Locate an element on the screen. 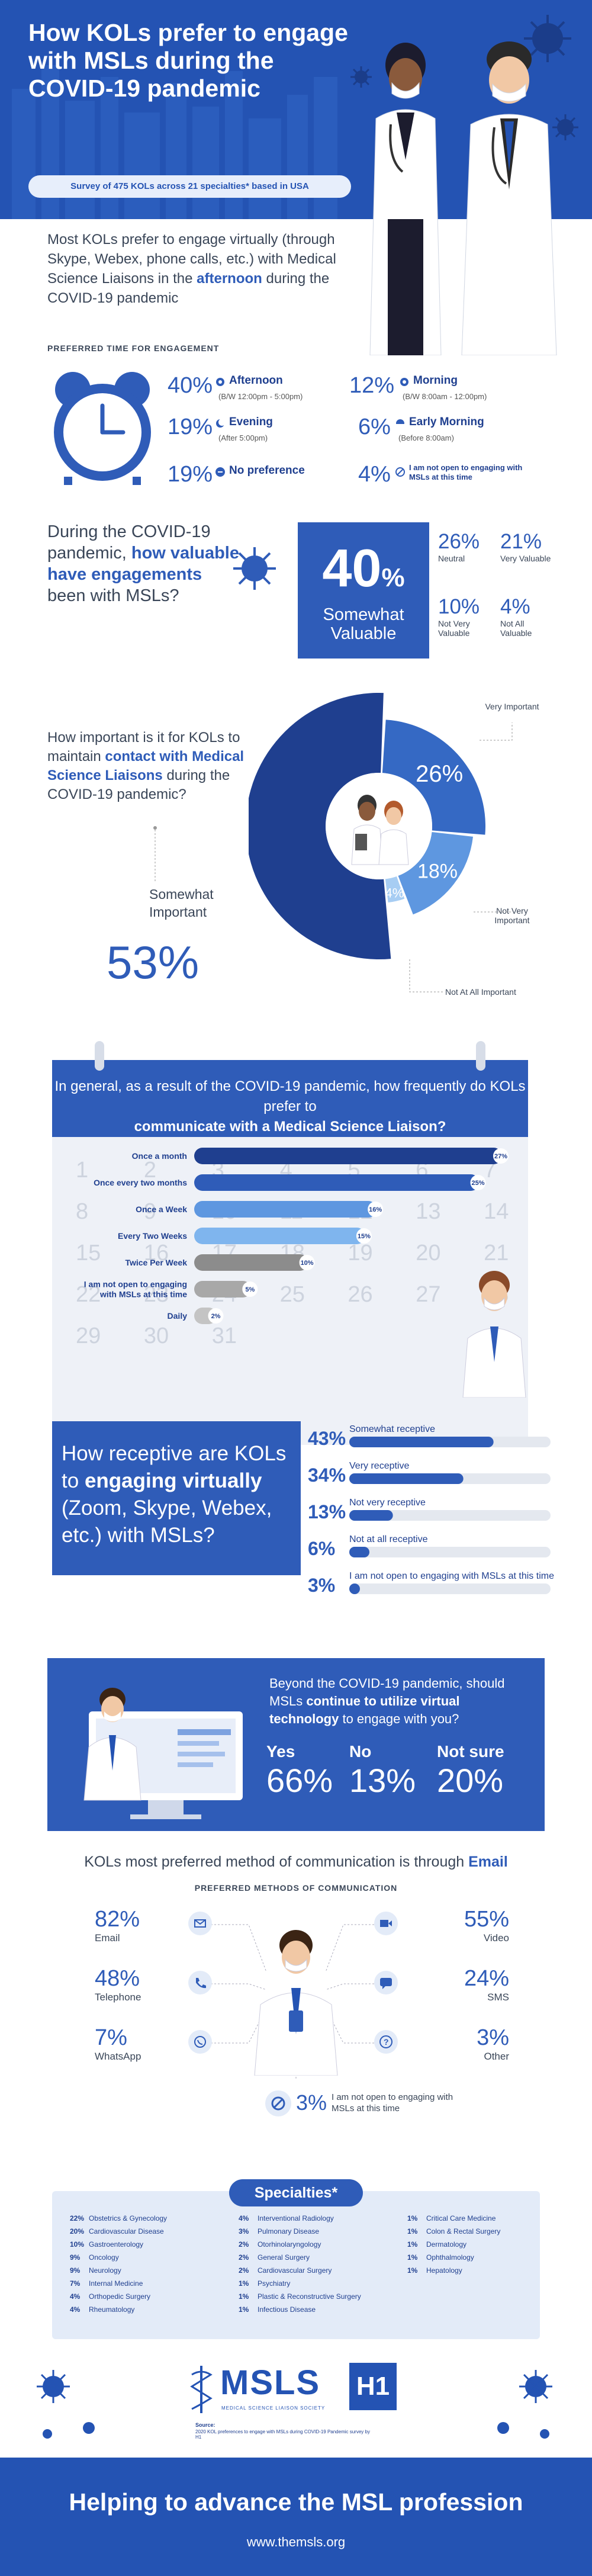  receptive-label: Not very receptive is located at coordinates (387, 1503).